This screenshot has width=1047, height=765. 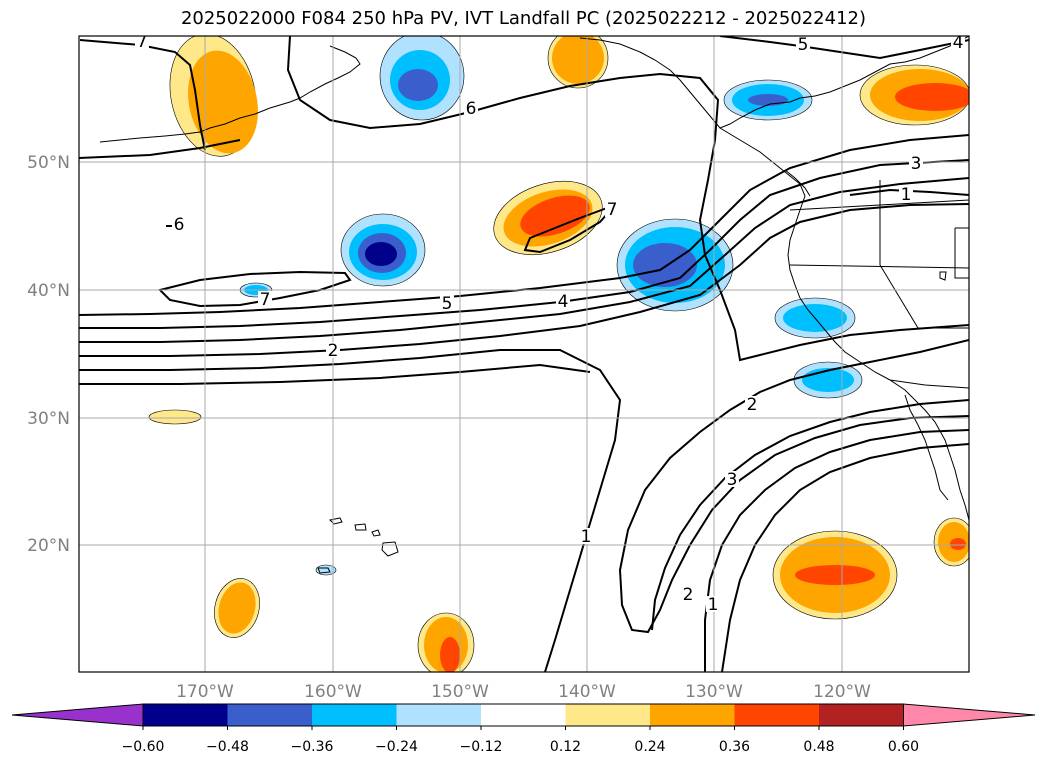 I want to click on latitude-labels: 50°N 40°N 30°N 20°N, so click(x=48, y=354).